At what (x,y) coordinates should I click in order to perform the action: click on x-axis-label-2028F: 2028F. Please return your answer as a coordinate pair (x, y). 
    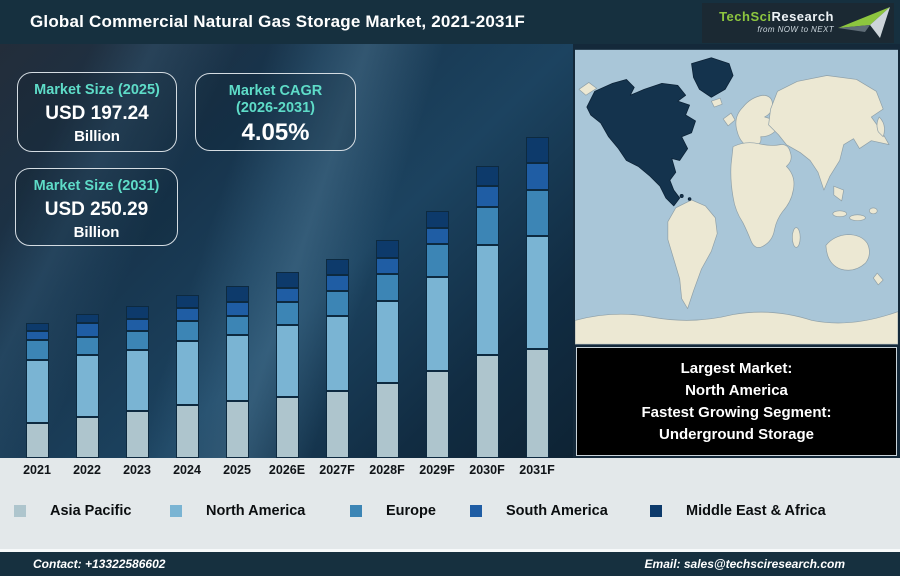
    Looking at the image, I should click on (387, 470).